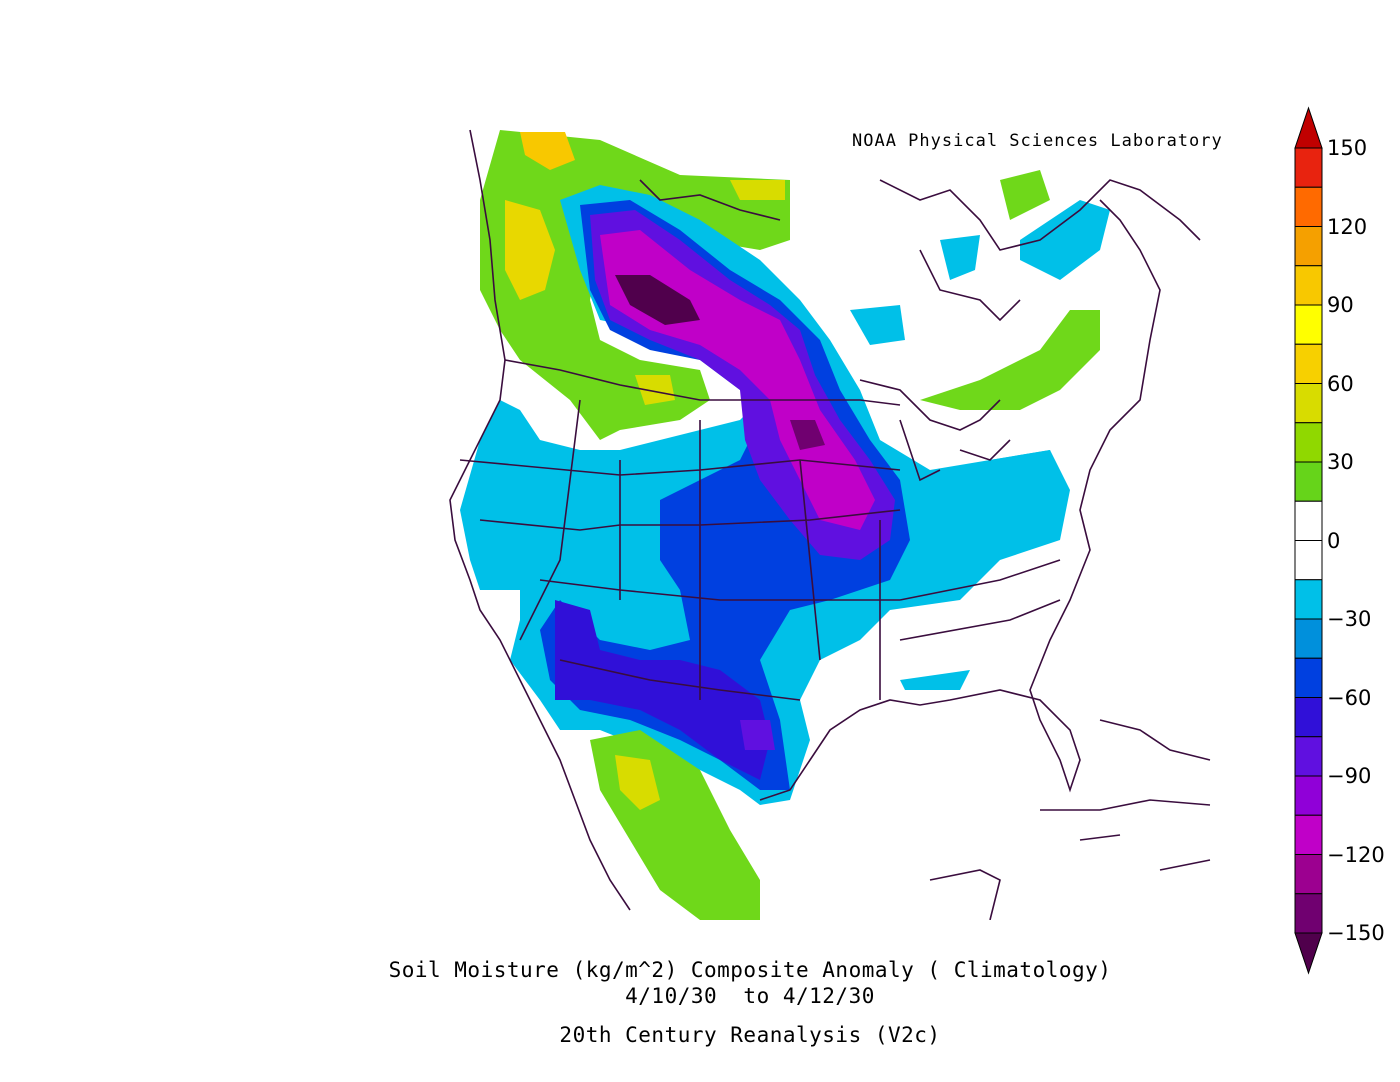 Image resolution: width=1400 pixels, height=1082 pixels. Describe the element at coordinates (1349, 619) in the screenshot. I see `colorbar-tick-label: −30` at that location.